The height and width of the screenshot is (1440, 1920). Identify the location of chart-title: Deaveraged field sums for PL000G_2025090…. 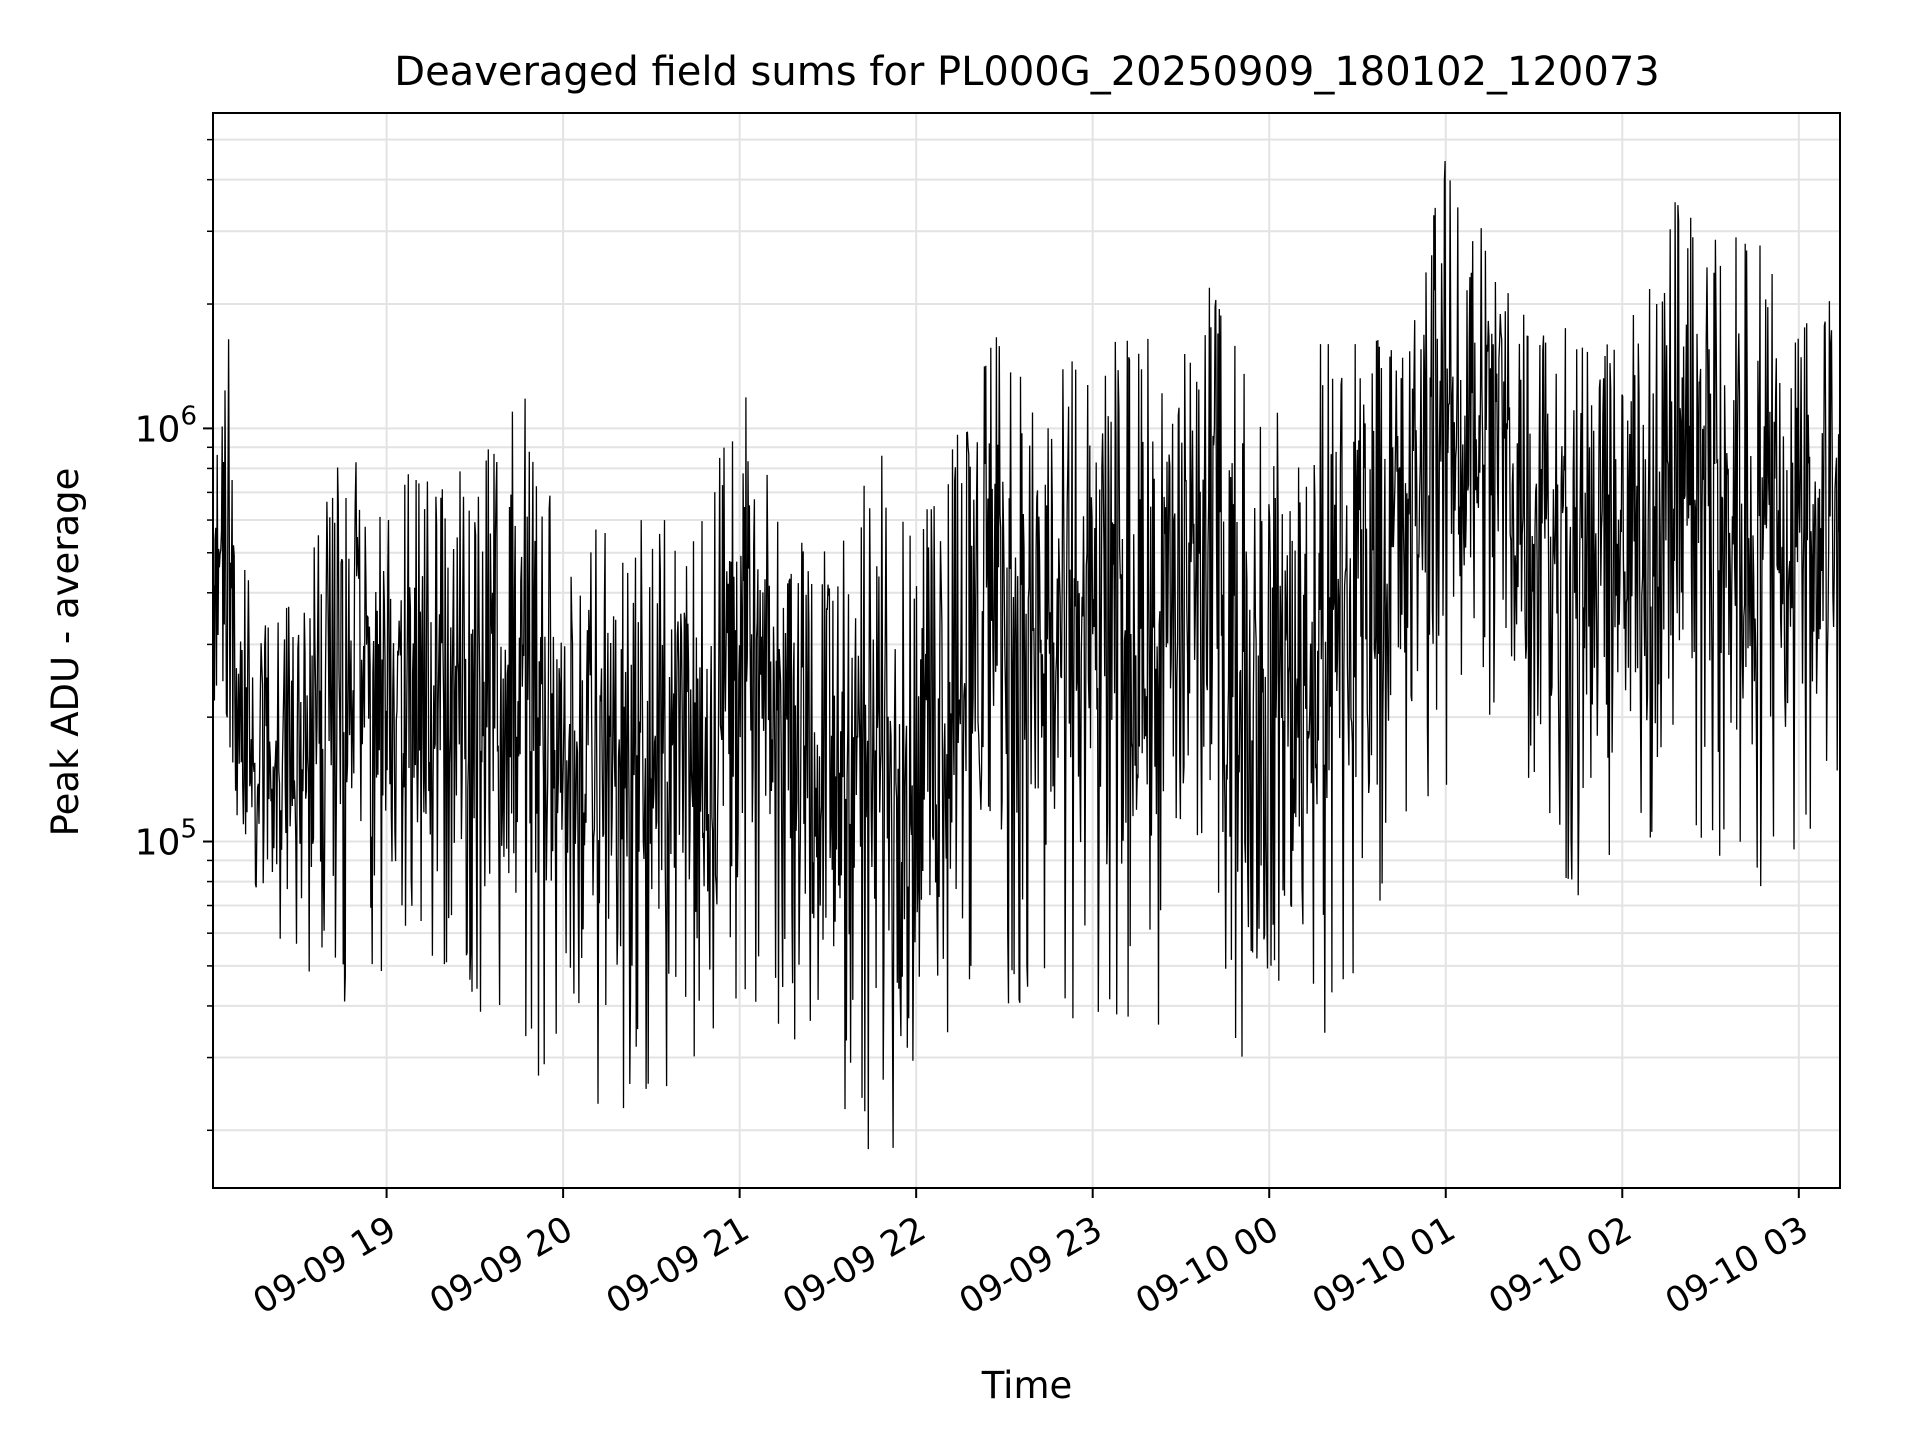
(1026, 72).